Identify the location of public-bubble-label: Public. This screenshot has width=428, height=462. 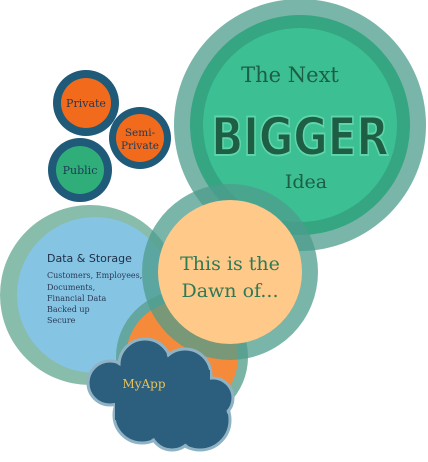
(80, 170).